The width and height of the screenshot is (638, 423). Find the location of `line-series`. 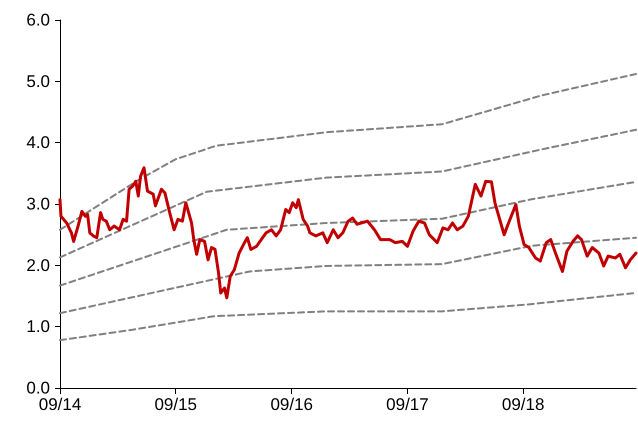

line-series is located at coordinates (348, 317).